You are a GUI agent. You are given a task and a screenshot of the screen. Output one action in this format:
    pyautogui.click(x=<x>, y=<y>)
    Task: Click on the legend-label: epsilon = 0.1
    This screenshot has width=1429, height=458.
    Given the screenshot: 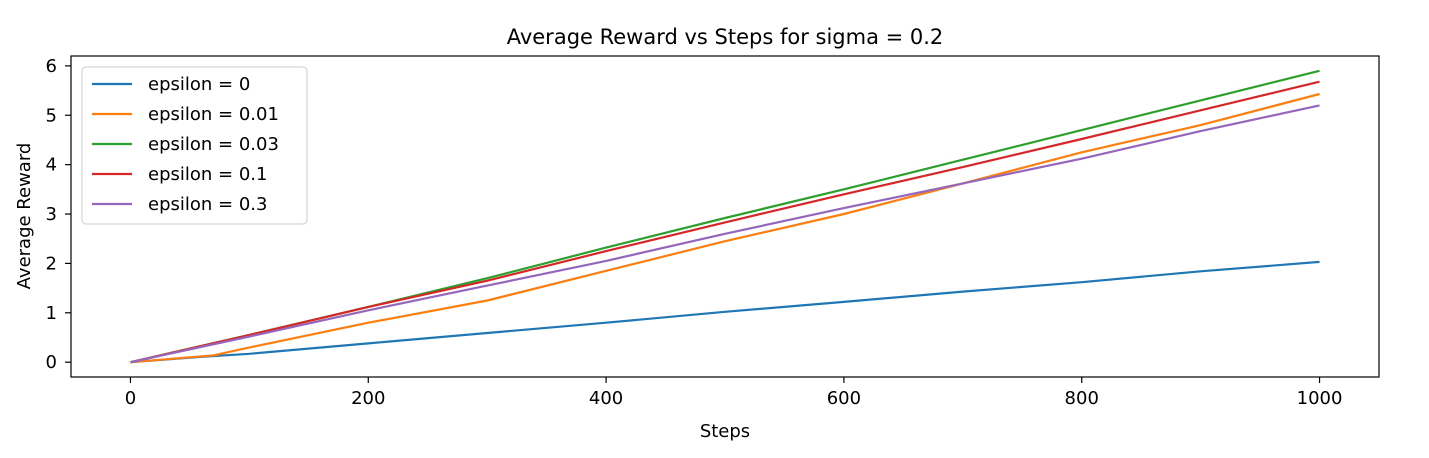 What is the action you would take?
    pyautogui.click(x=207, y=174)
    